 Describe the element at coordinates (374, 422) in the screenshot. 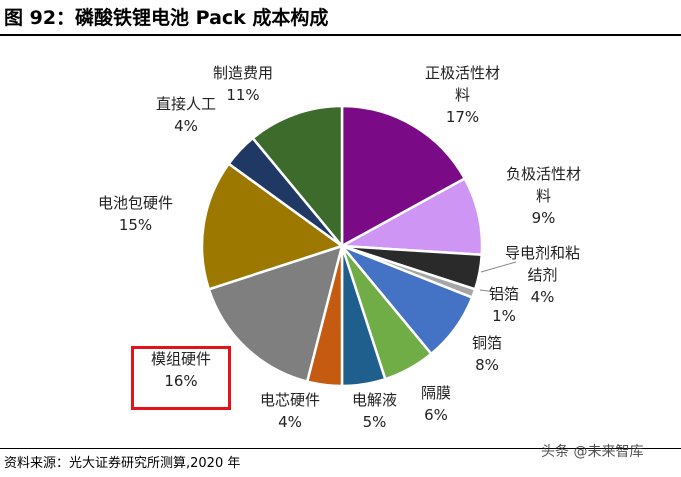

I see `slice-value-label: 5%` at that location.